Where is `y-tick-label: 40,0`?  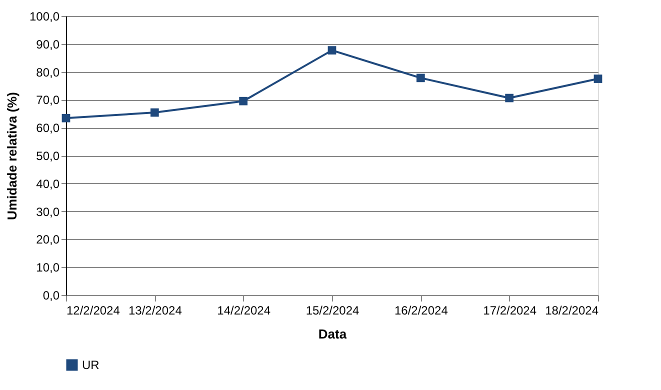 y-tick-label: 40,0 is located at coordinates (48, 183).